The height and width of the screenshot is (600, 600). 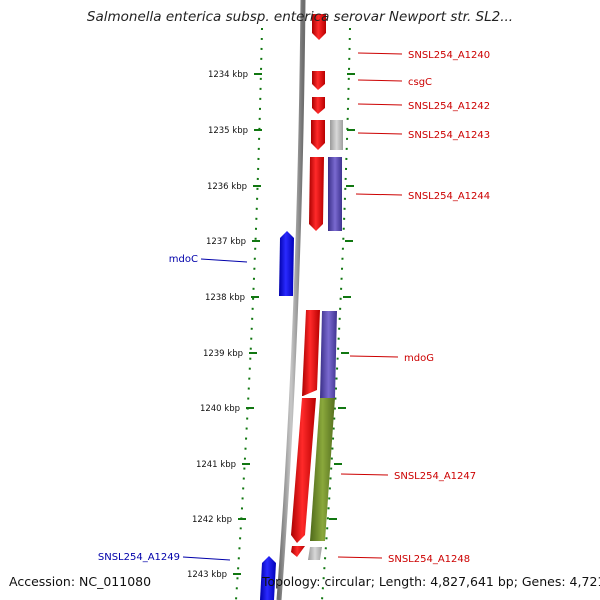 I want to click on cog-box-green, so click(x=322, y=469).